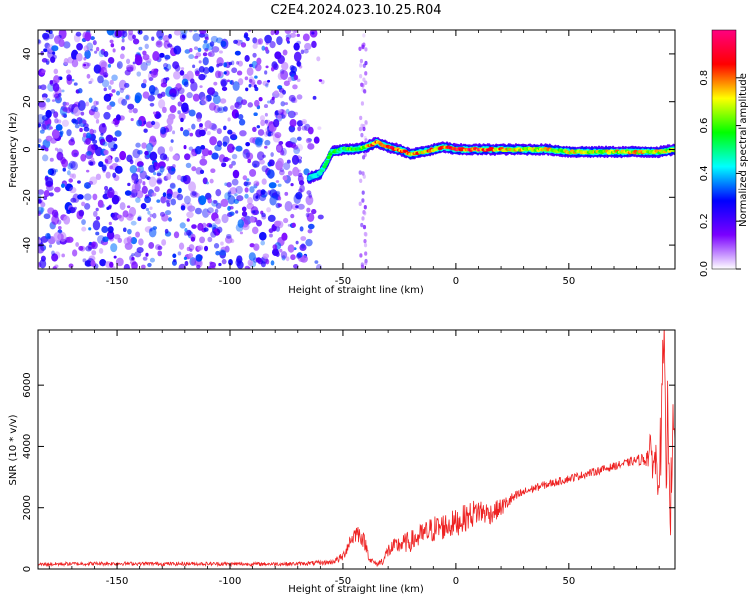  What do you see at coordinates (230, 581) in the screenshot?
I see `snr-xtick-label: -100` at bounding box center [230, 581].